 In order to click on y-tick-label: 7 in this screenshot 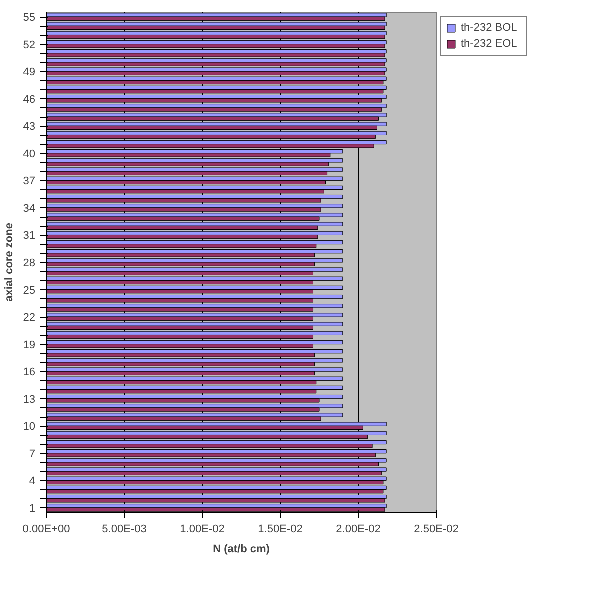, I will do `click(32, 454)`.